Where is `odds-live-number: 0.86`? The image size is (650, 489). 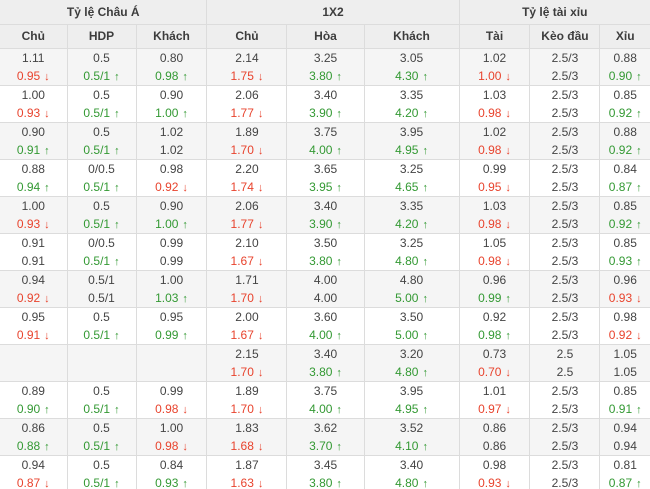
odds-live-number: 0.86 is located at coordinates (494, 445).